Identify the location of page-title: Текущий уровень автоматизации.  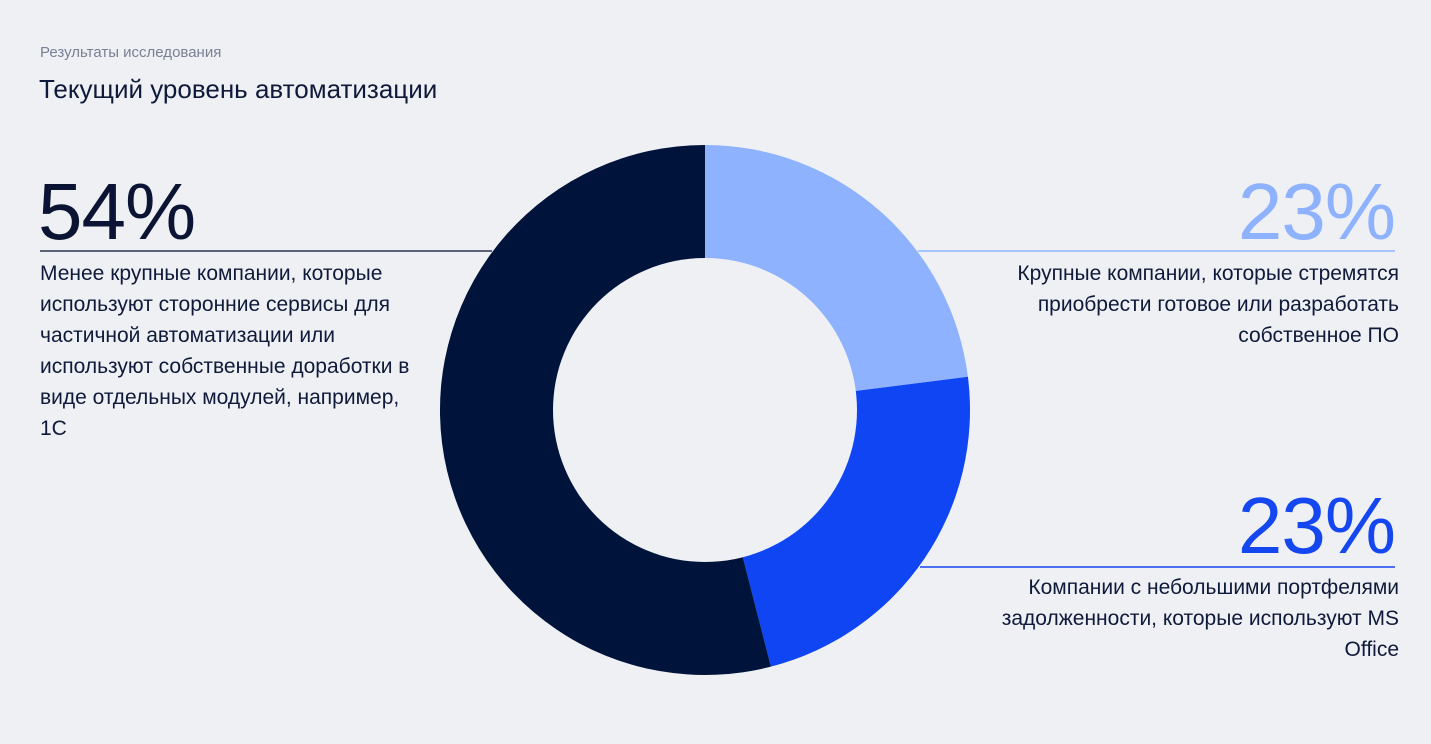
(238, 89).